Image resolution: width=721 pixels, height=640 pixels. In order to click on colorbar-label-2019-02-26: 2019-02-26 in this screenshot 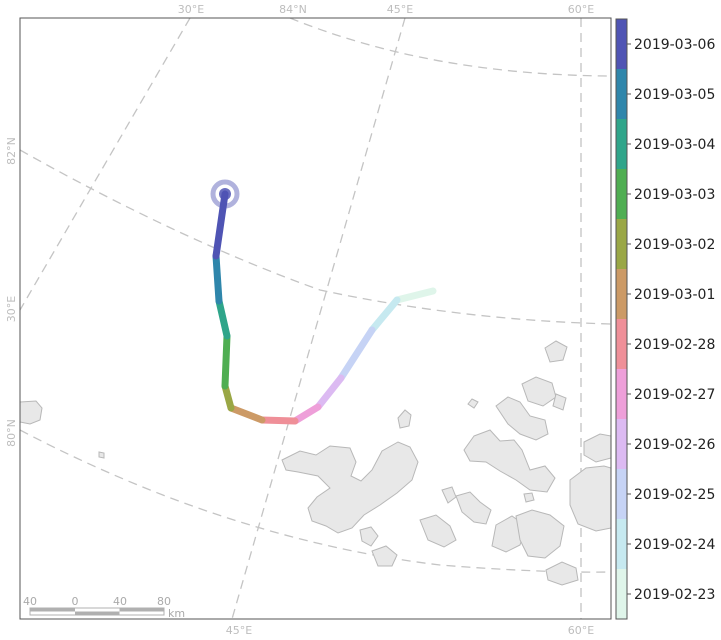, I will do `click(674, 445)`.